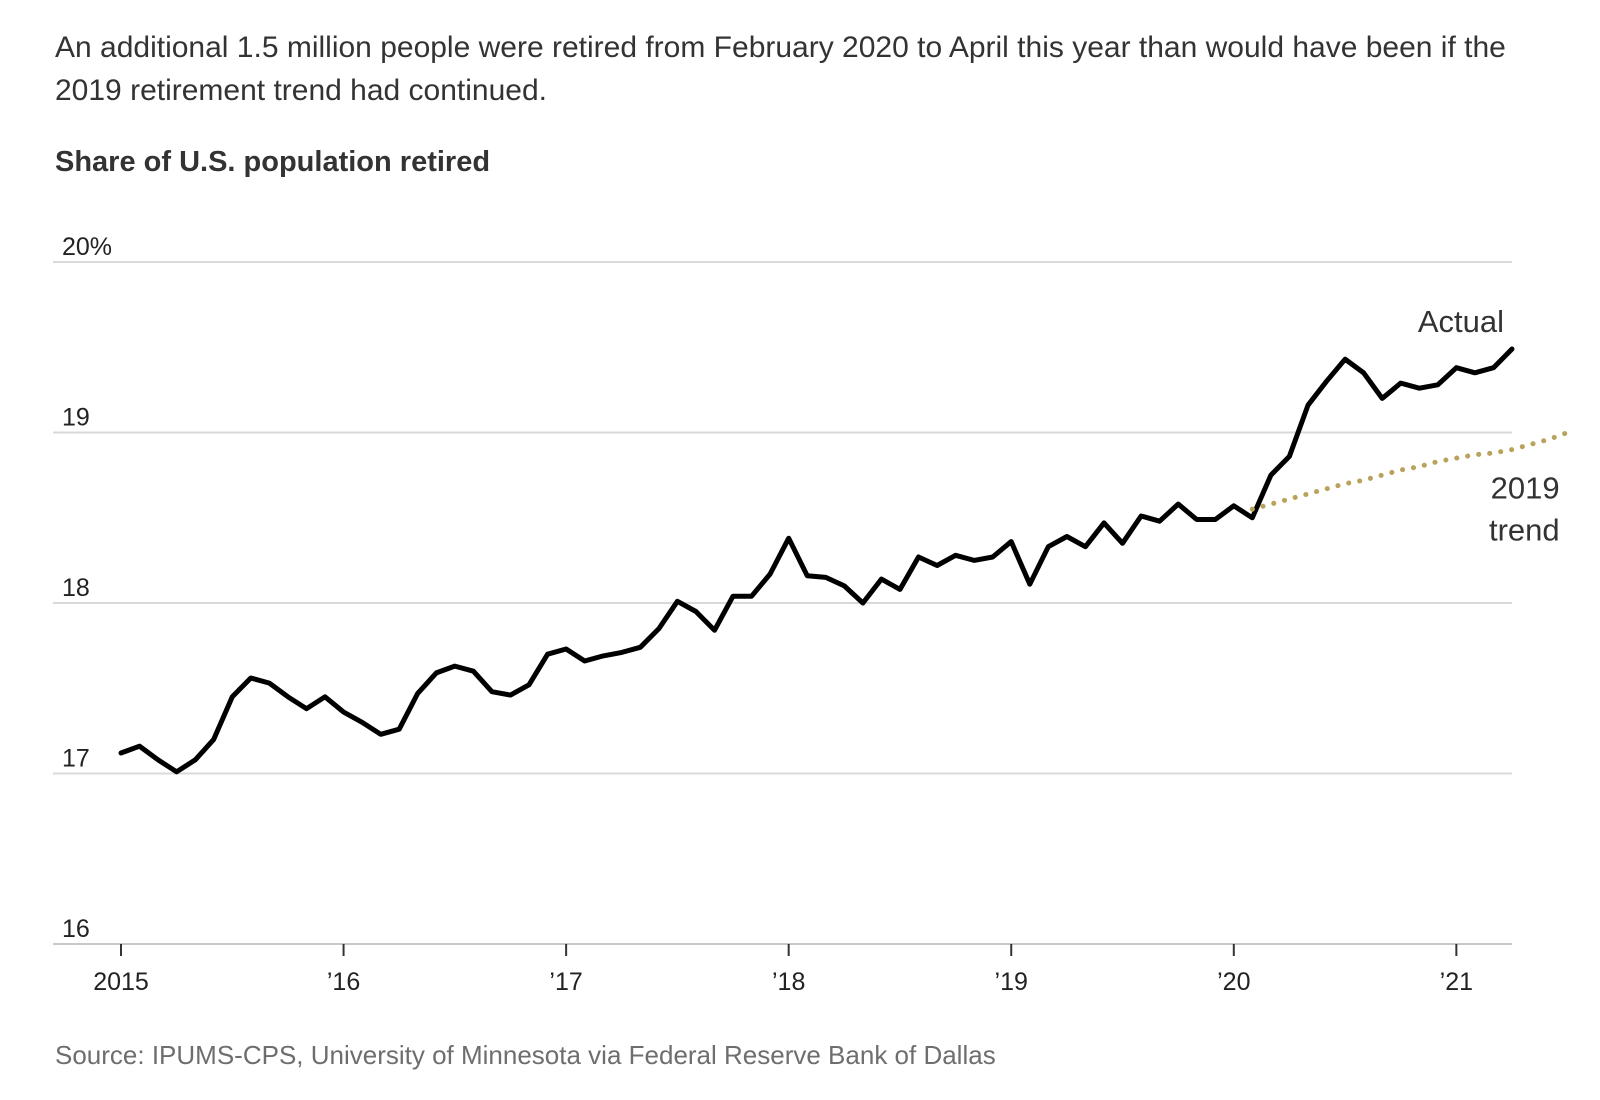 This screenshot has height=1100, width=1600. I want to click on trend-2019-line, so click(1410, 471).